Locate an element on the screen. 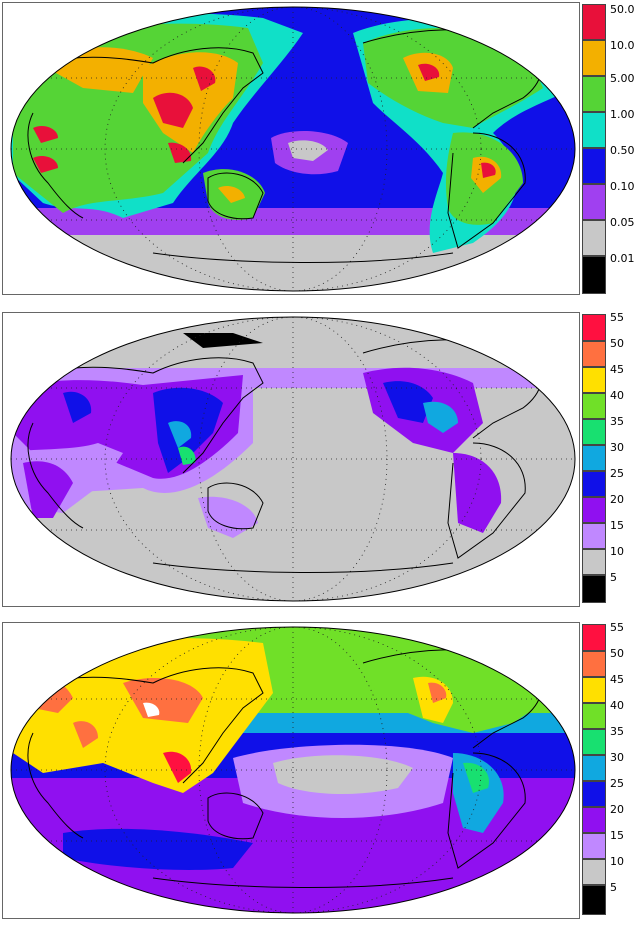 The width and height of the screenshot is (635, 925). scale-label: 10.0 is located at coordinates (622, 45).